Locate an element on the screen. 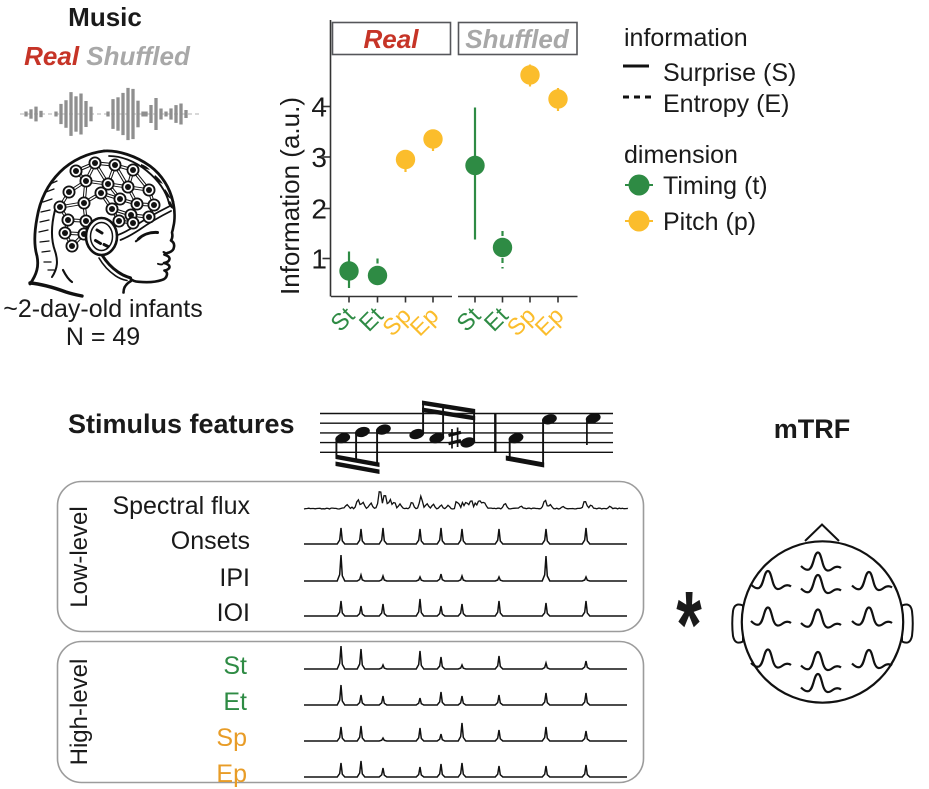 The height and width of the screenshot is (789, 929). svg-text: Sp is located at coordinates (231, 738).